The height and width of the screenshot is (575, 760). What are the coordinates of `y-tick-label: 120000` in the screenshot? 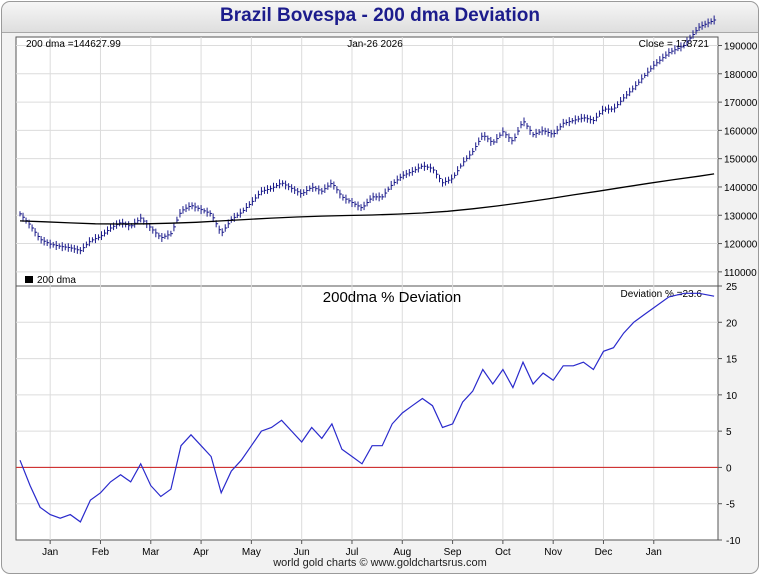 It's located at (741, 245).